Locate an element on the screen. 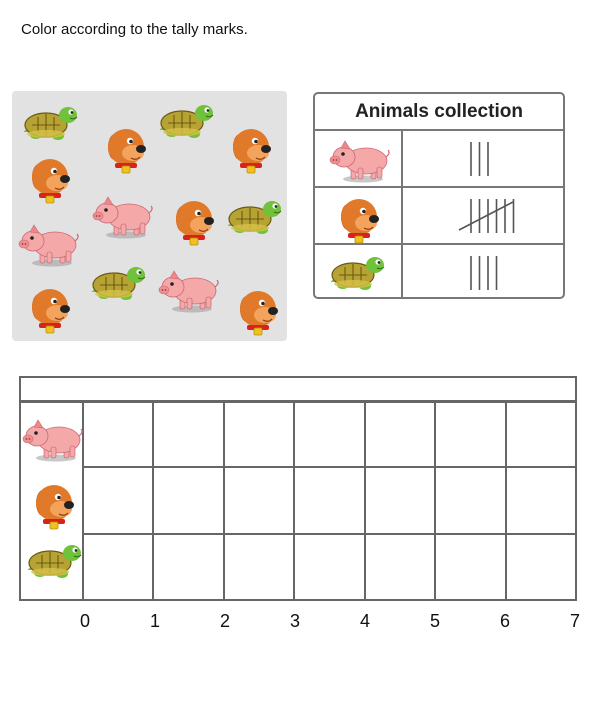 The height and width of the screenshot is (725, 595). tally-table-title: Animals collection is located at coordinates (439, 112).